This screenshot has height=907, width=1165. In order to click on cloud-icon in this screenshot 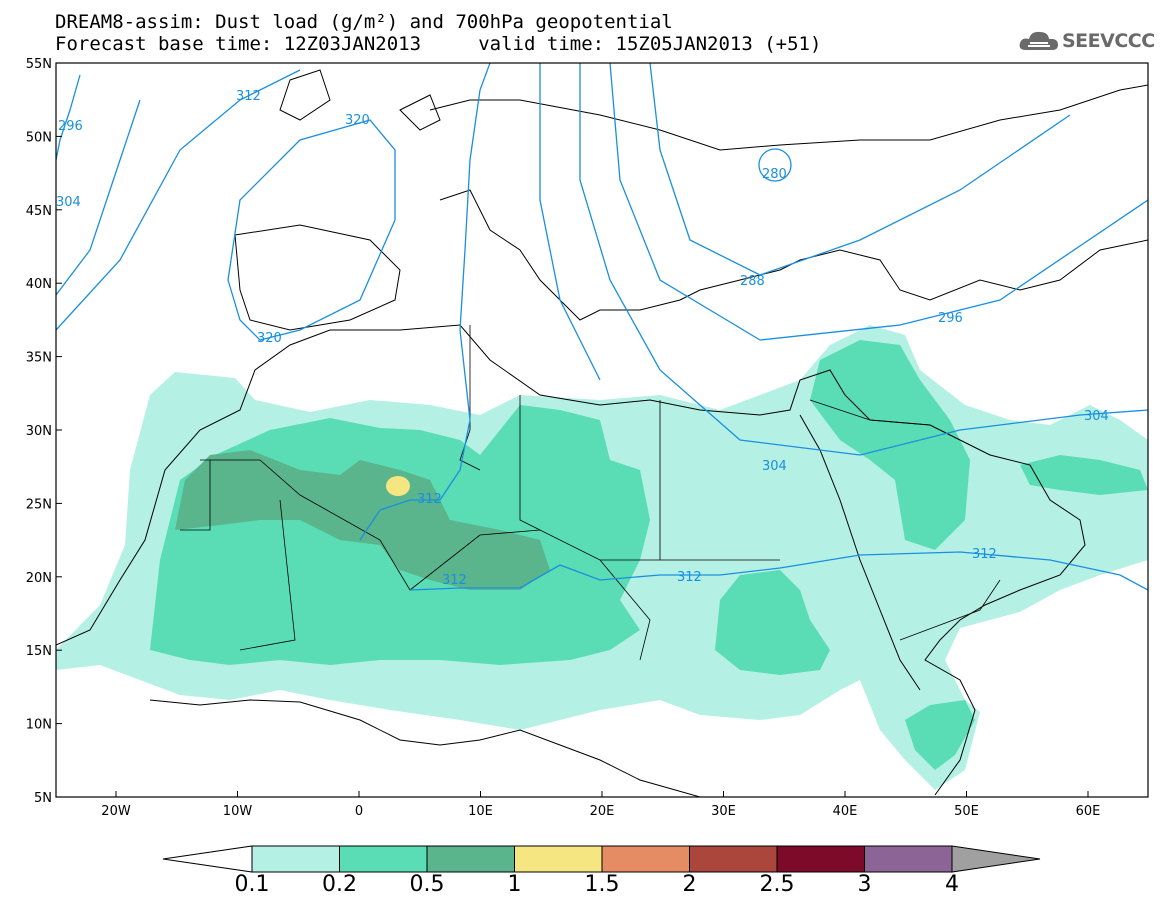, I will do `click(1038, 40)`.